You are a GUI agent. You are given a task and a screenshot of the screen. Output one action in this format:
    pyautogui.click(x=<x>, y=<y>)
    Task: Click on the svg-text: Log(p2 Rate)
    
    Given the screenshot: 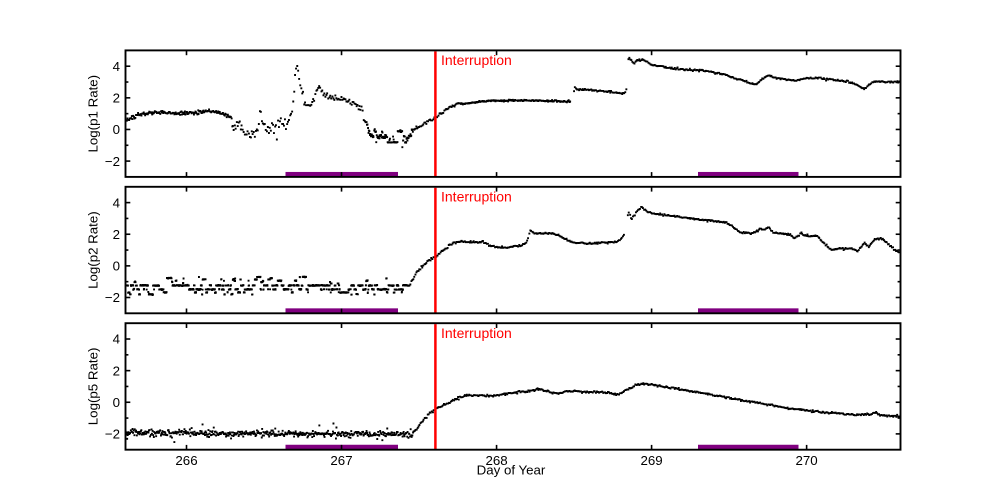 What is the action you would take?
    pyautogui.click(x=92, y=250)
    